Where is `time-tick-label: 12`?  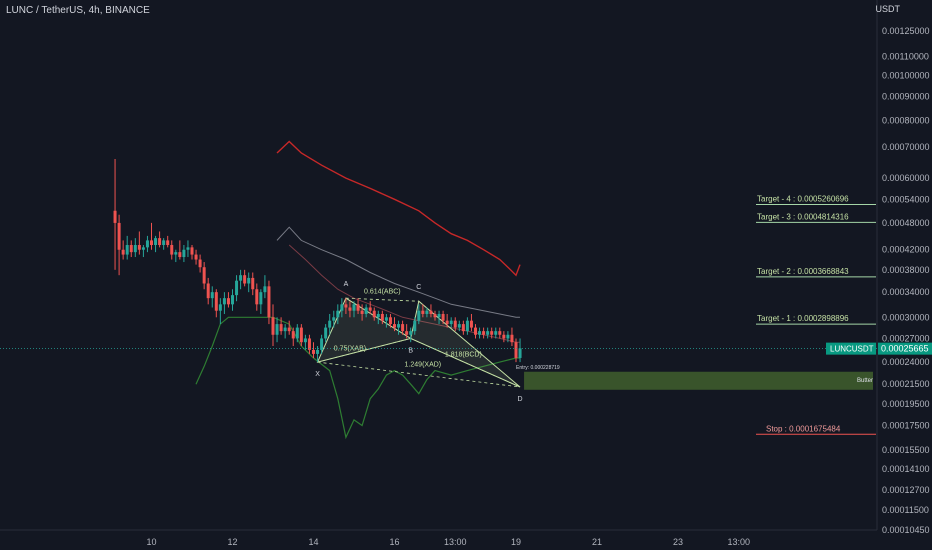
time-tick-label: 12 is located at coordinates (232, 542).